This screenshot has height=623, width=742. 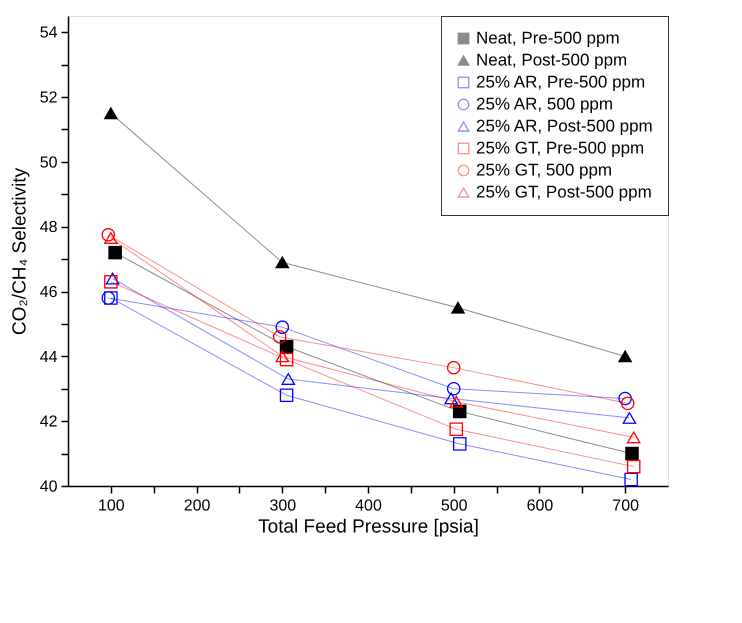 What do you see at coordinates (20, 251) in the screenshot?
I see `y-axis-title: CO₂/CH₄ Selectivity` at bounding box center [20, 251].